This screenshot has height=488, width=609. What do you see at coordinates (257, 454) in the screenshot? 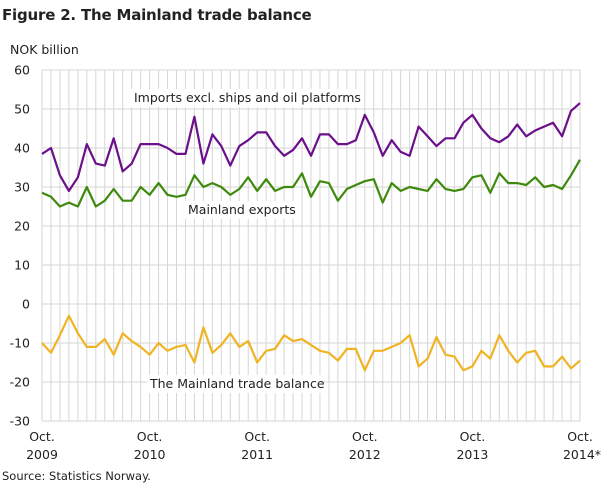
I see `x-tick-year: 2011` at bounding box center [257, 454].